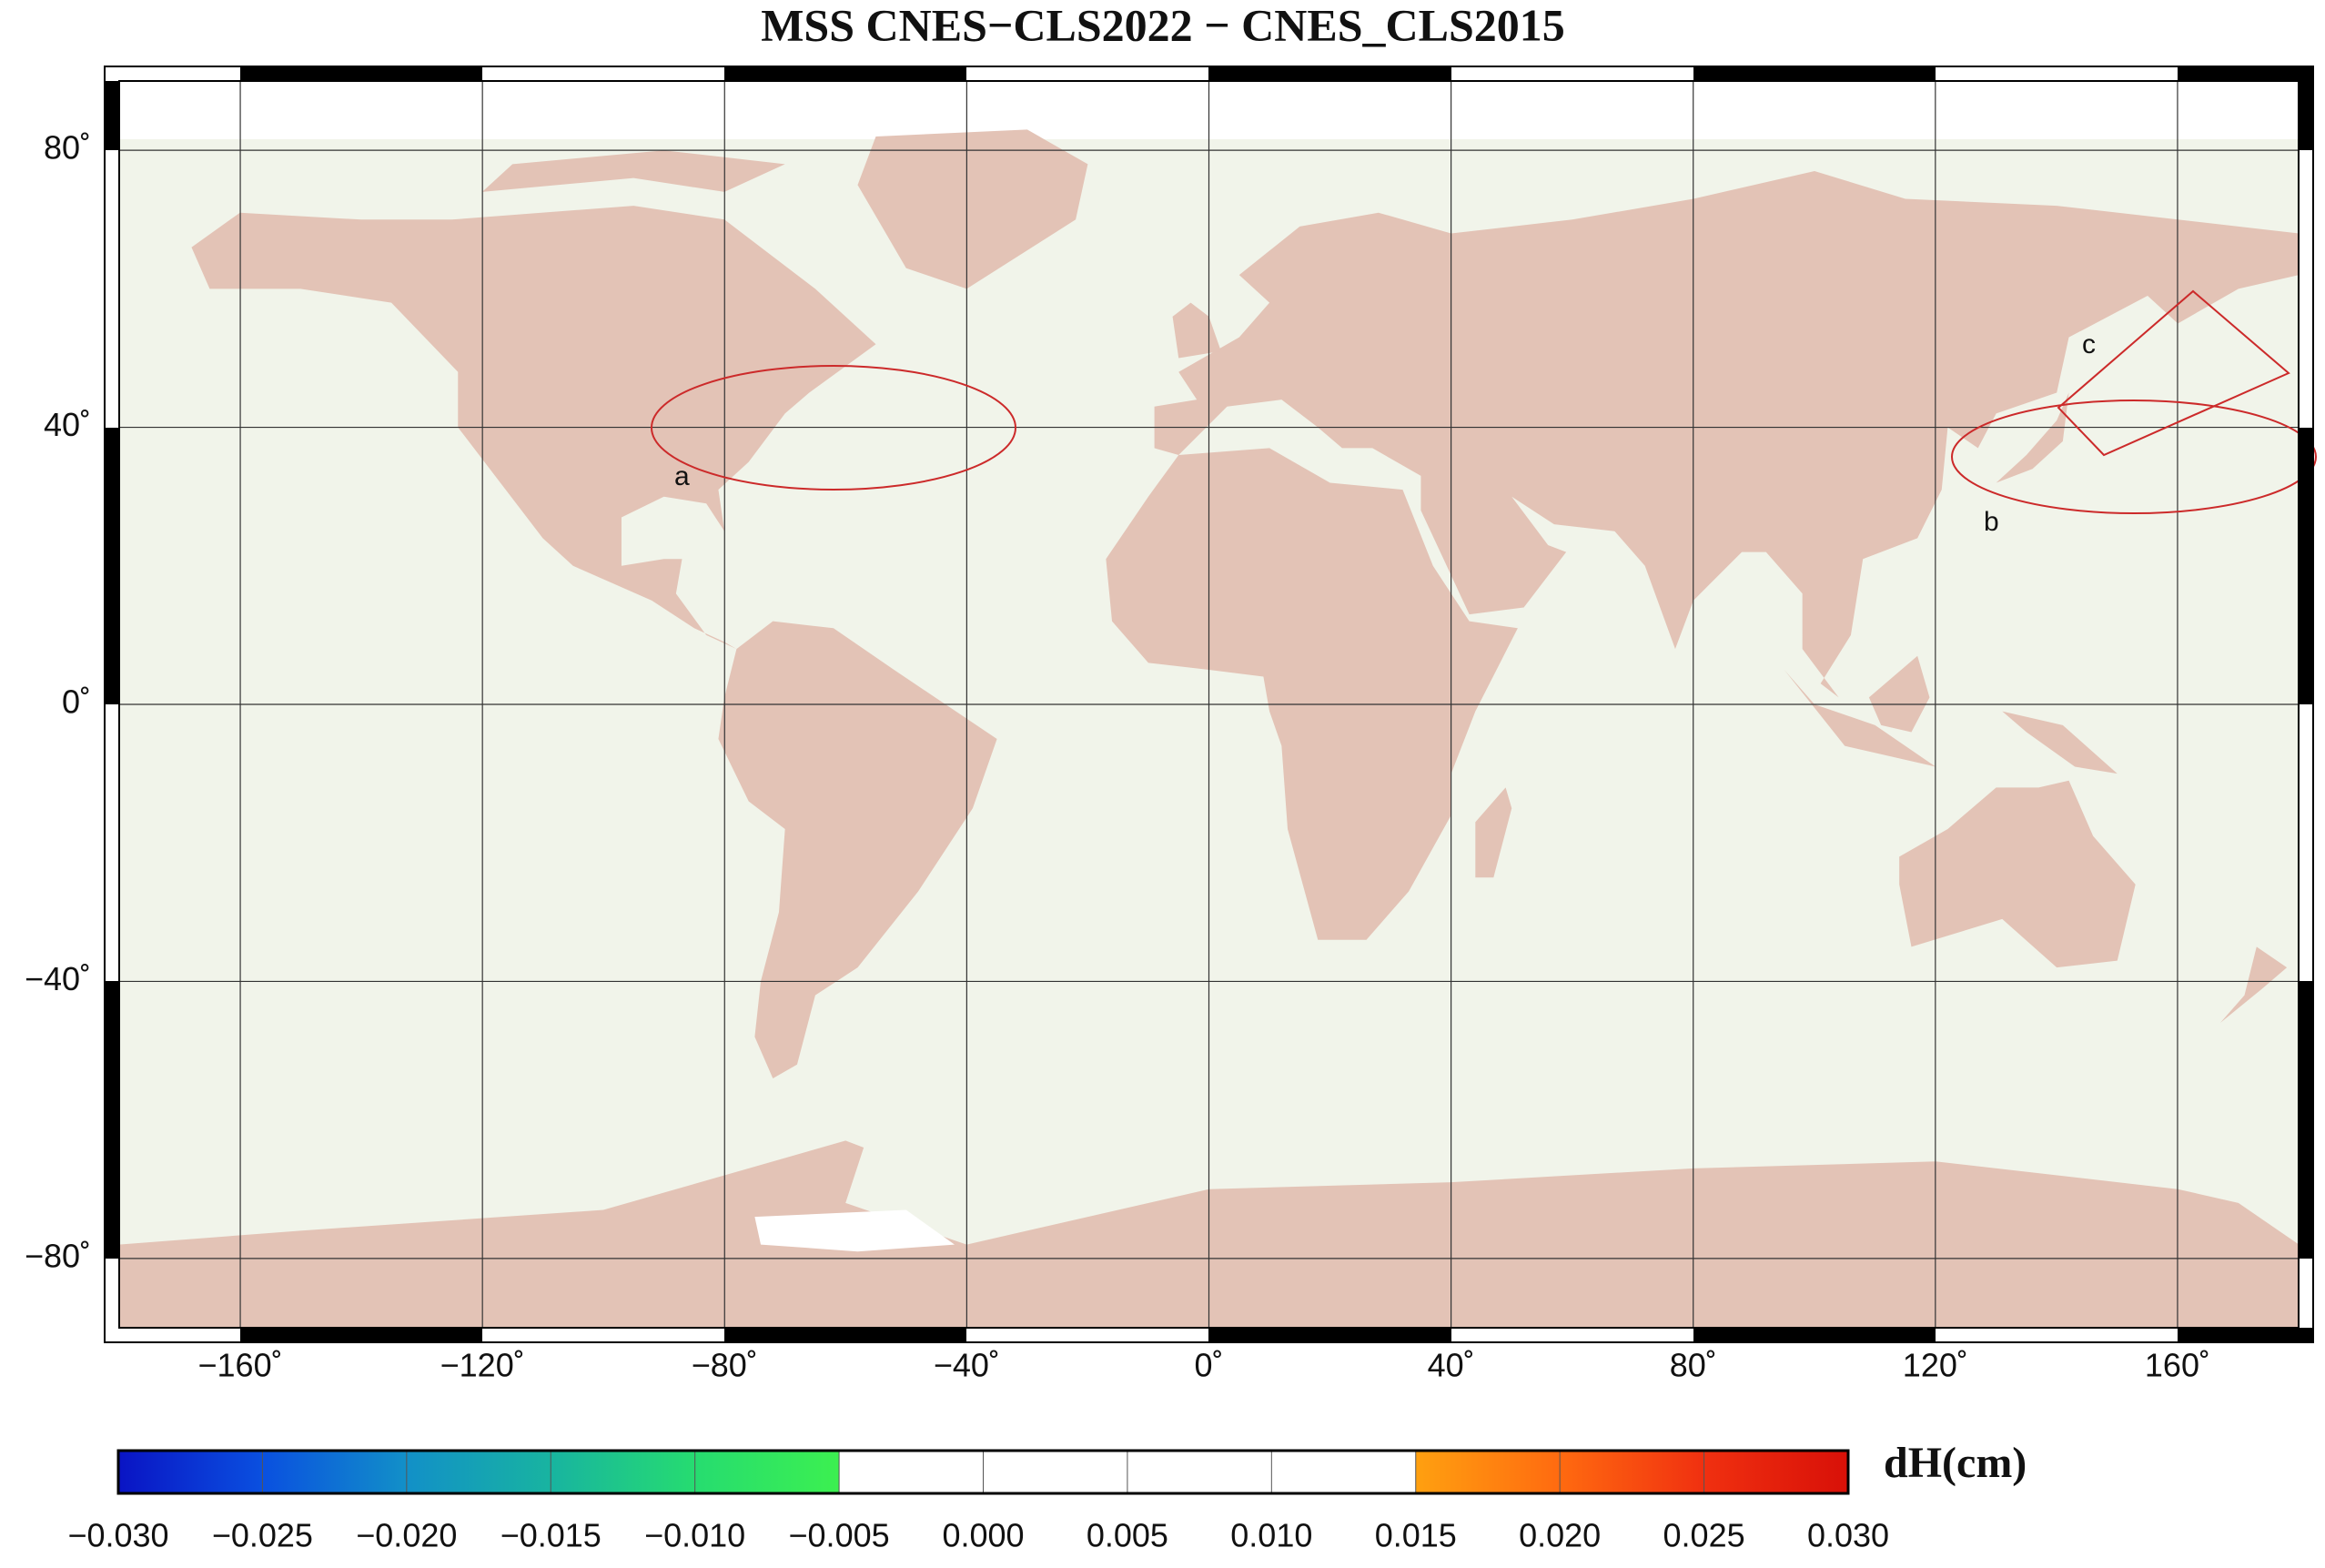 This screenshot has height=1568, width=2325. Describe the element at coordinates (1560, 1535) in the screenshot. I see `colorbar-tick-label: 0.020` at that location.